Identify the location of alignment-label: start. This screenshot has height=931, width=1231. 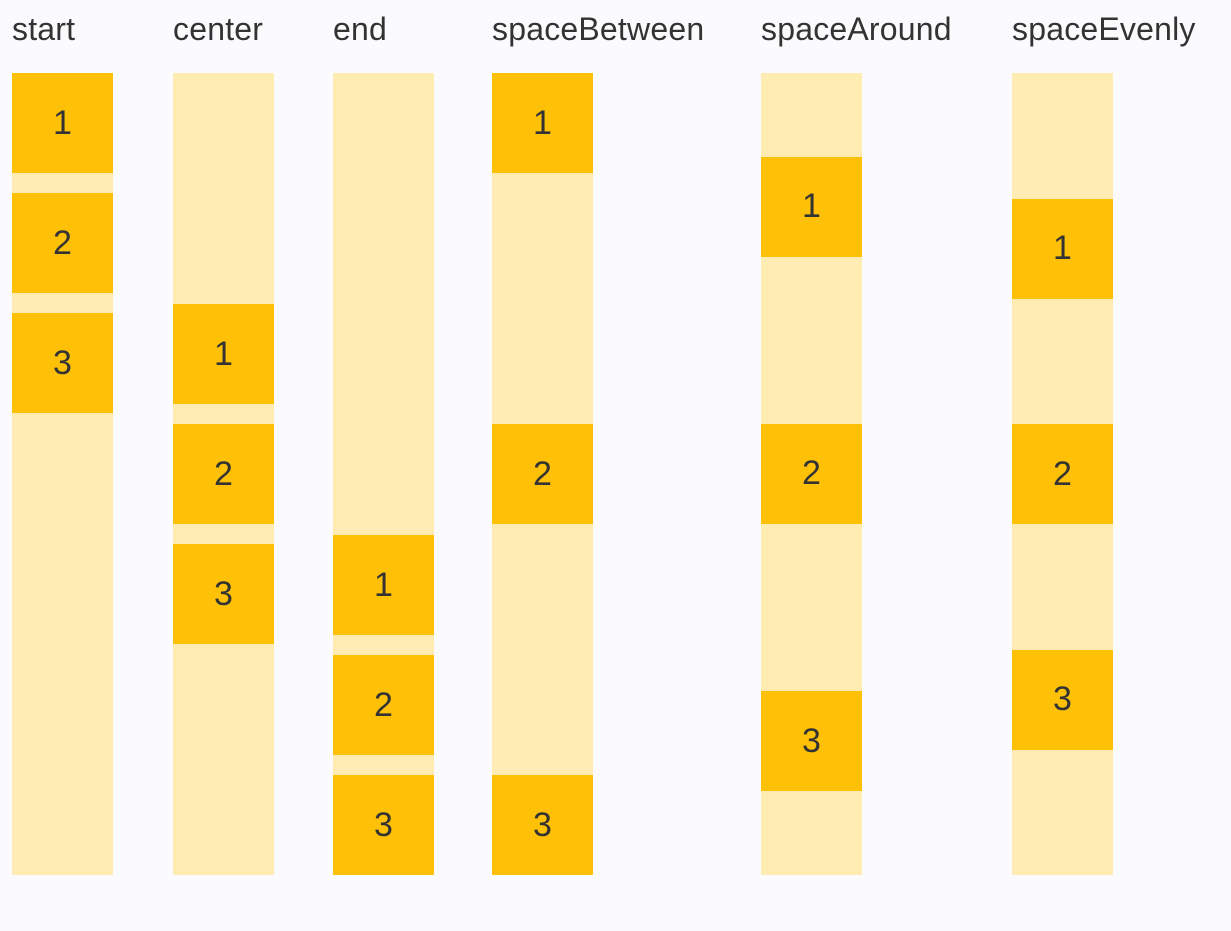
(44, 29).